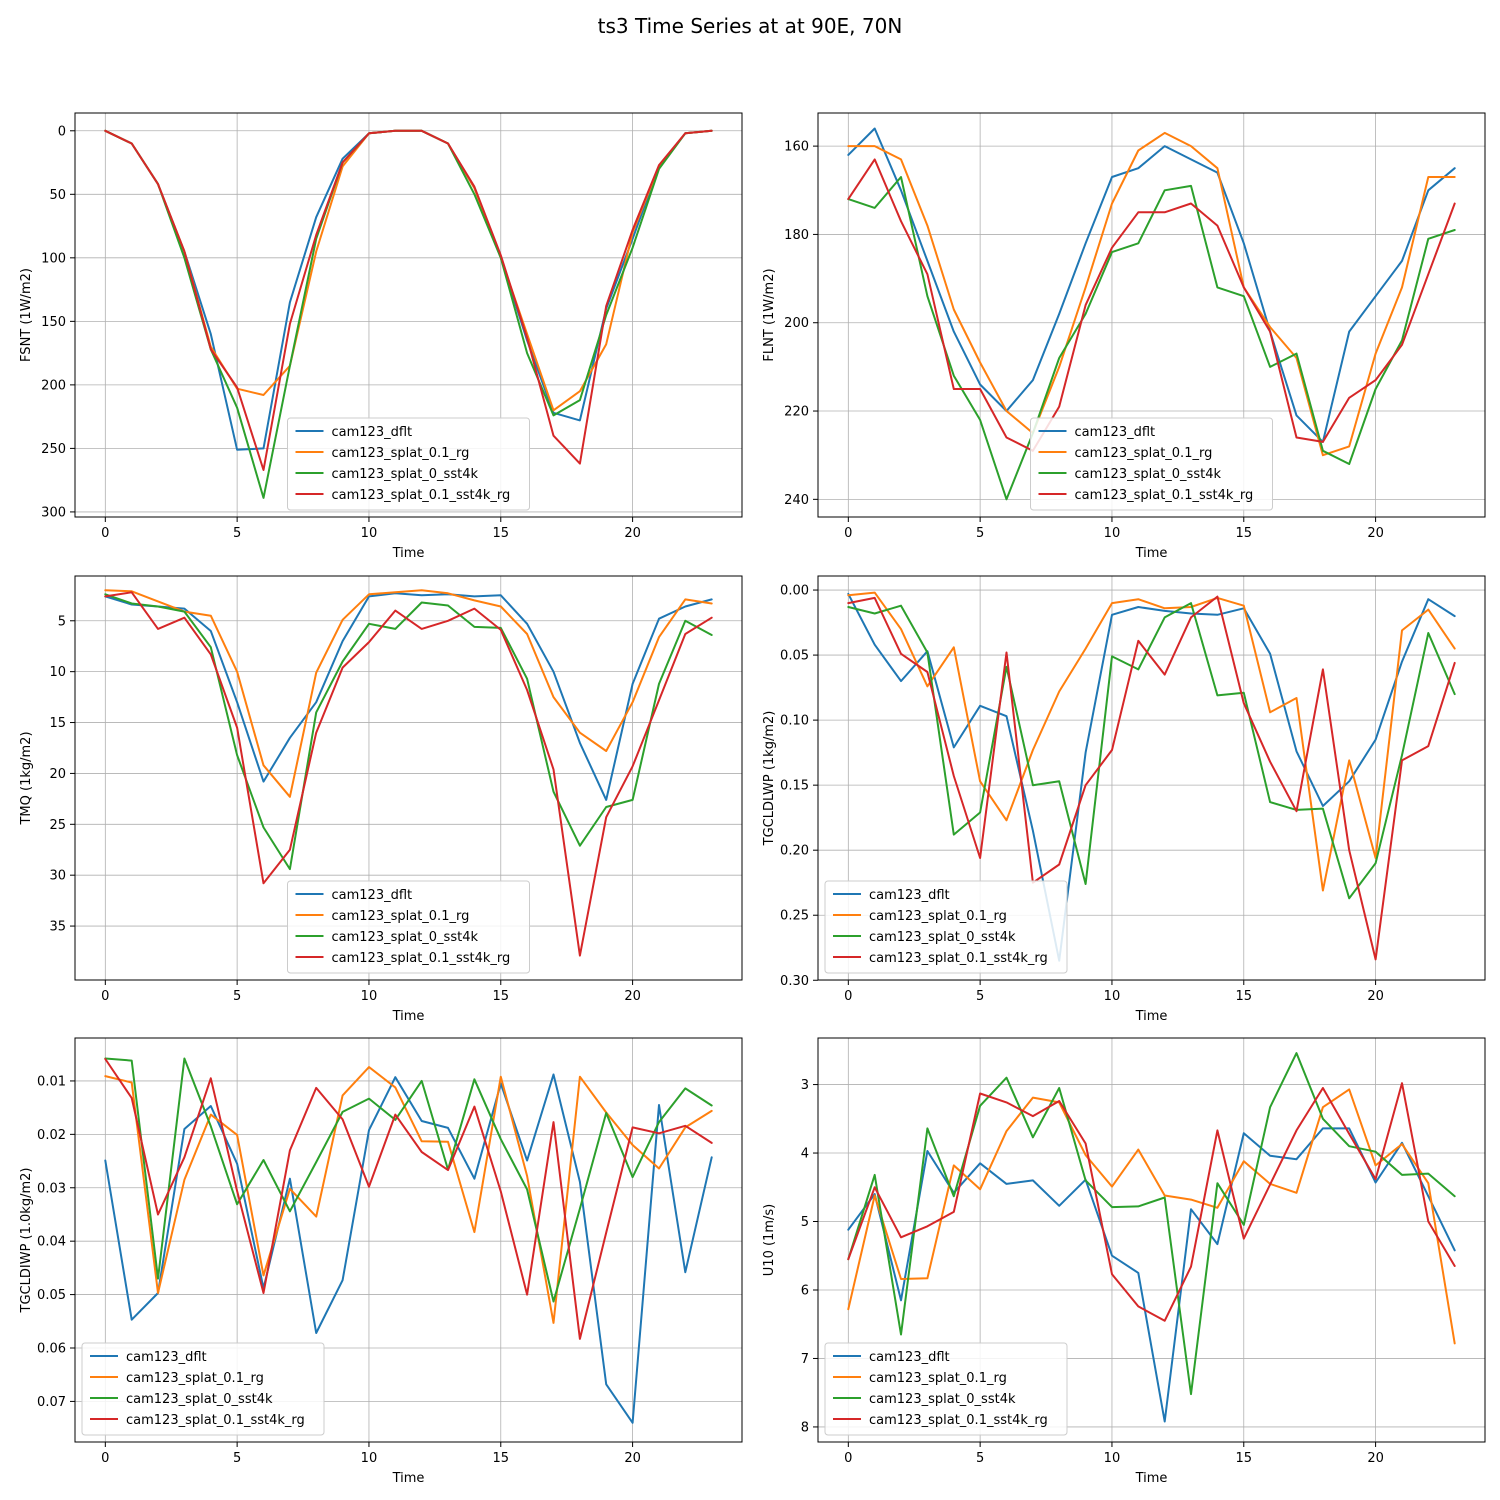 The height and width of the screenshot is (1500, 1500). What do you see at coordinates (62, 131) in the screenshot?
I see `y-tick-label: 0` at bounding box center [62, 131].